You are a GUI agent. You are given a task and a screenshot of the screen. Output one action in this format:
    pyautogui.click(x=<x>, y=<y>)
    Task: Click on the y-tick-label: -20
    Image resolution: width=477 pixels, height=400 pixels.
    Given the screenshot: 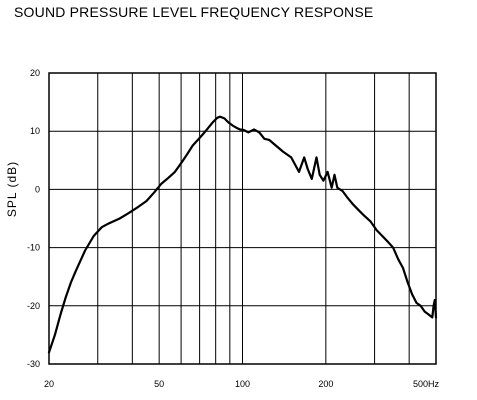 What is the action you would take?
    pyautogui.click(x=33, y=306)
    